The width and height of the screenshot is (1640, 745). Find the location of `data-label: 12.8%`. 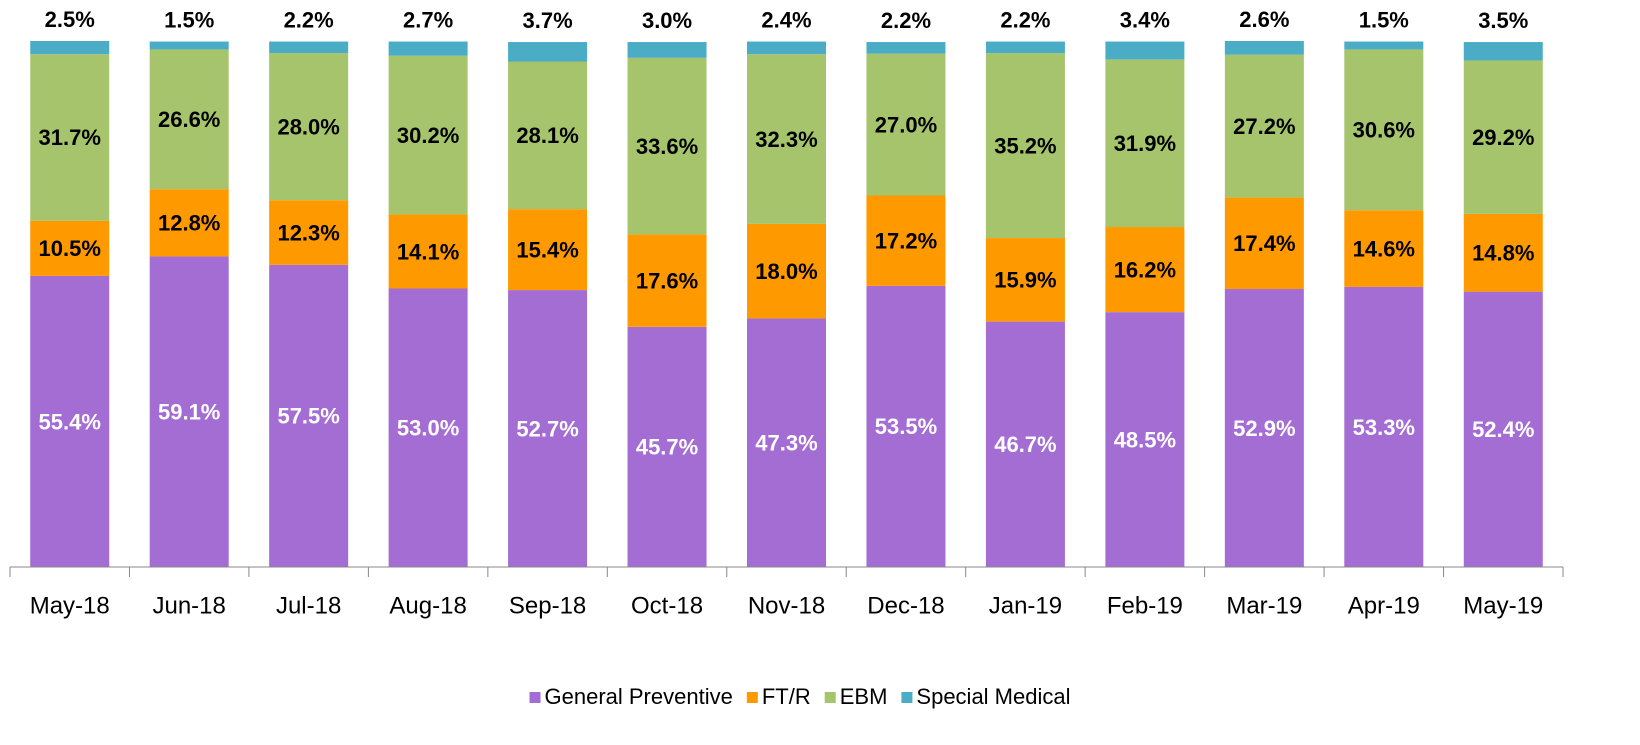

data-label: 12.8% is located at coordinates (189, 223).